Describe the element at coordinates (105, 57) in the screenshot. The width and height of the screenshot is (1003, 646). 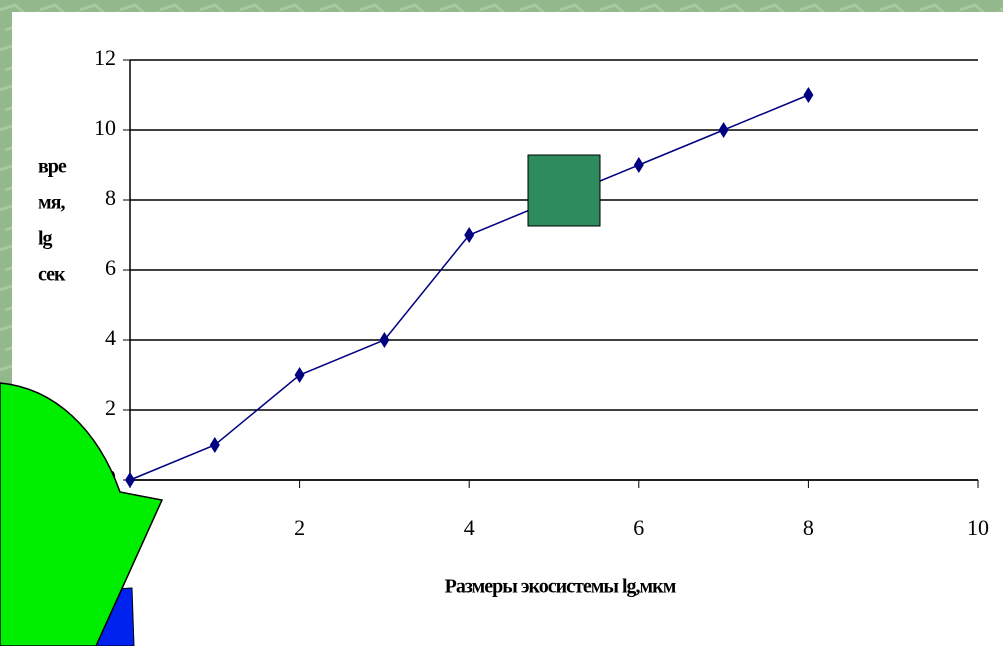
I see `y-tick-label: 12` at that location.